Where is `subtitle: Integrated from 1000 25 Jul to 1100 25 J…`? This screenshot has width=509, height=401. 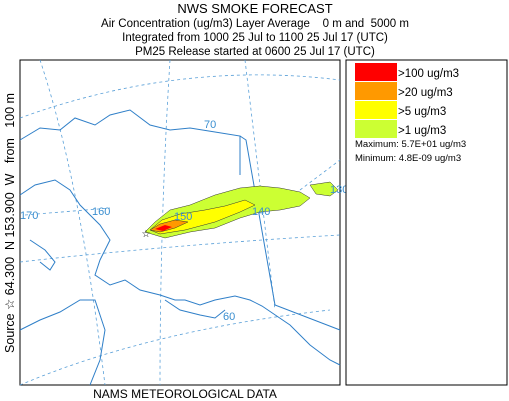 subtitle: Integrated from 1000 25 Jul to 1100 25 J… is located at coordinates (255, 38).